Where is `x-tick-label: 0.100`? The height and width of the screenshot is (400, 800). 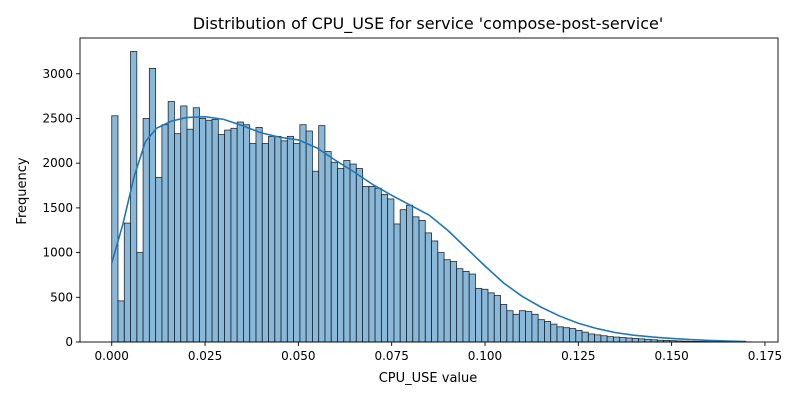 x-tick-label: 0.100 is located at coordinates (485, 356).